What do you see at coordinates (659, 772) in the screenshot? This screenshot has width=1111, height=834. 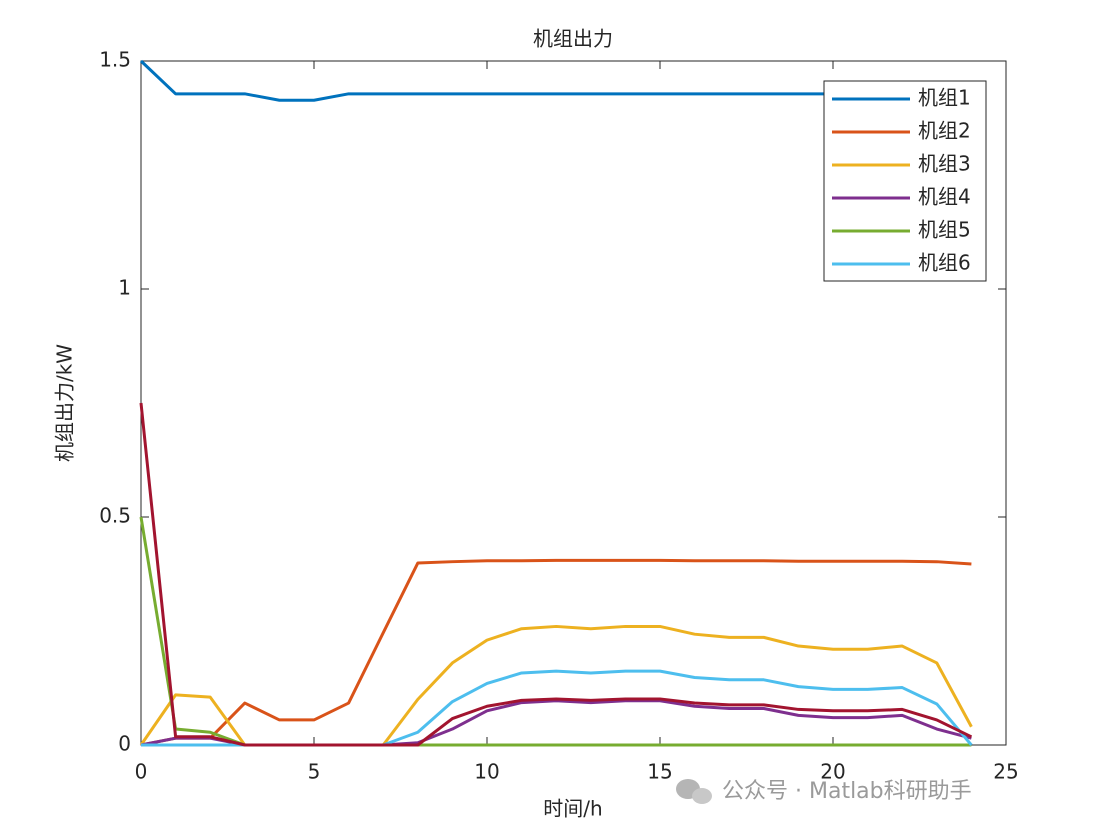 I see `x-tick-label: 15` at bounding box center [659, 772].